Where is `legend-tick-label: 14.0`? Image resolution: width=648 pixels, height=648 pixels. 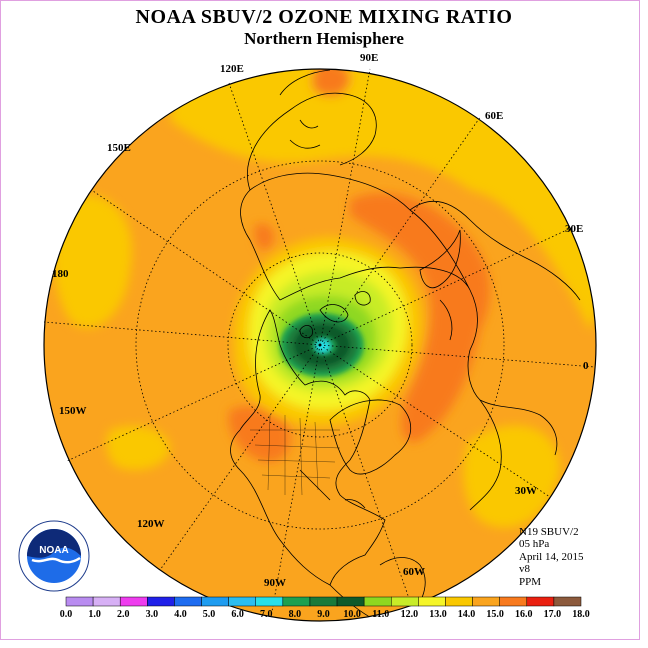
legend-tick-label: 14.0 is located at coordinates (466, 614).